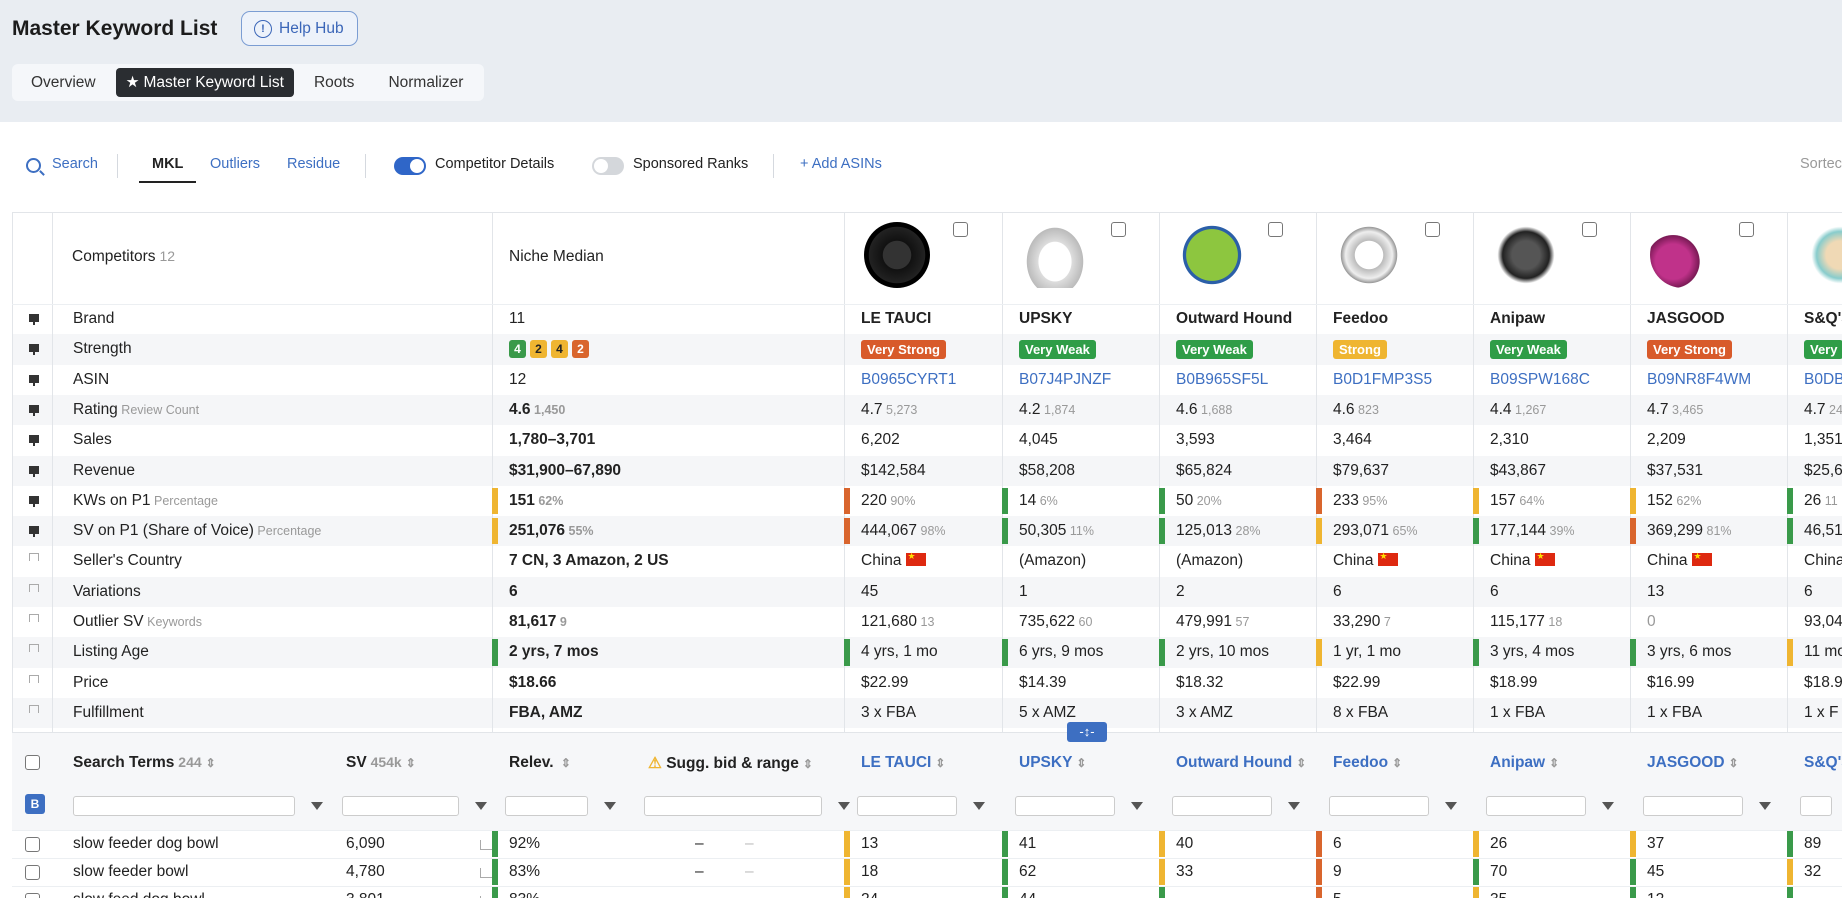 Image resolution: width=1842 pixels, height=898 pixels. I want to click on competitor-details-toggle, so click(410, 166).